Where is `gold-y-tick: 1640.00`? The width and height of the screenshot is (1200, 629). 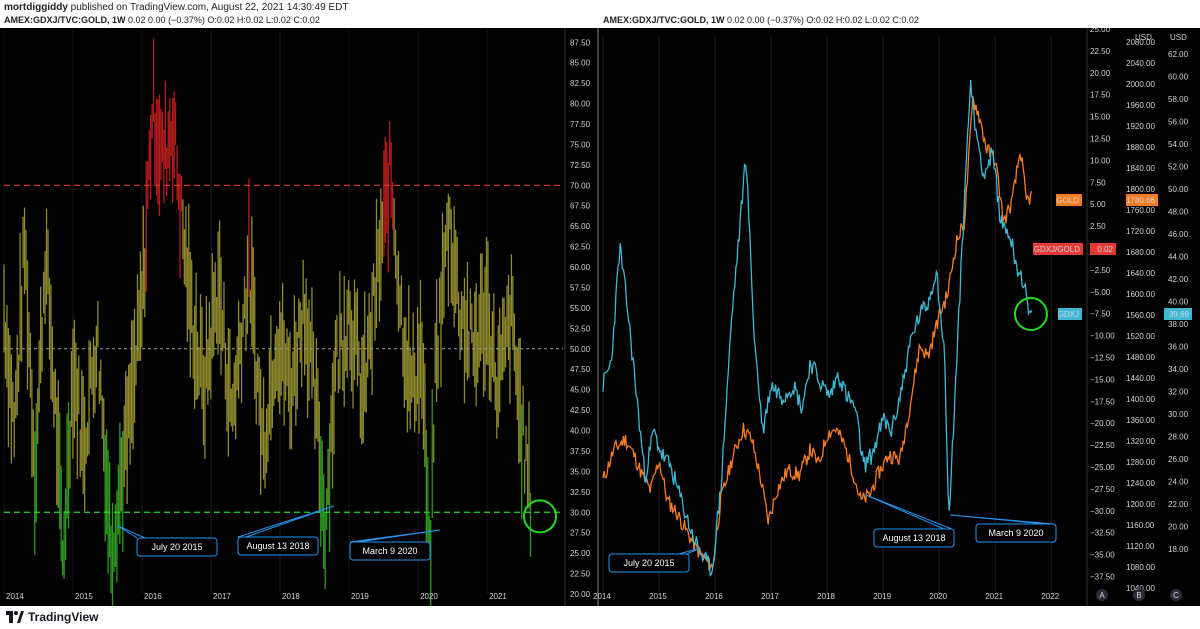 gold-y-tick: 1640.00 is located at coordinates (1140, 273).